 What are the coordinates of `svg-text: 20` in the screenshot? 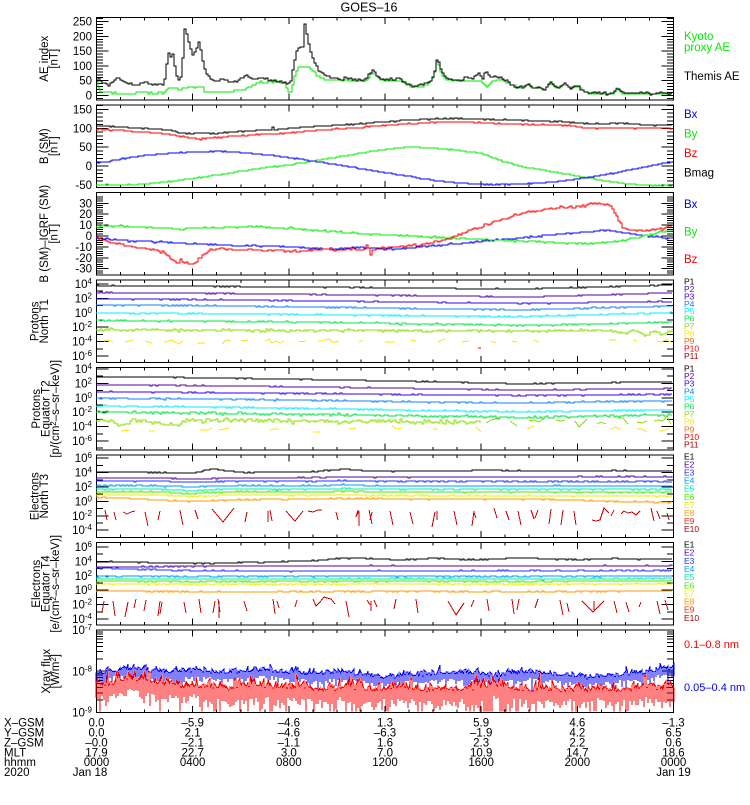 It's located at (85, 215).